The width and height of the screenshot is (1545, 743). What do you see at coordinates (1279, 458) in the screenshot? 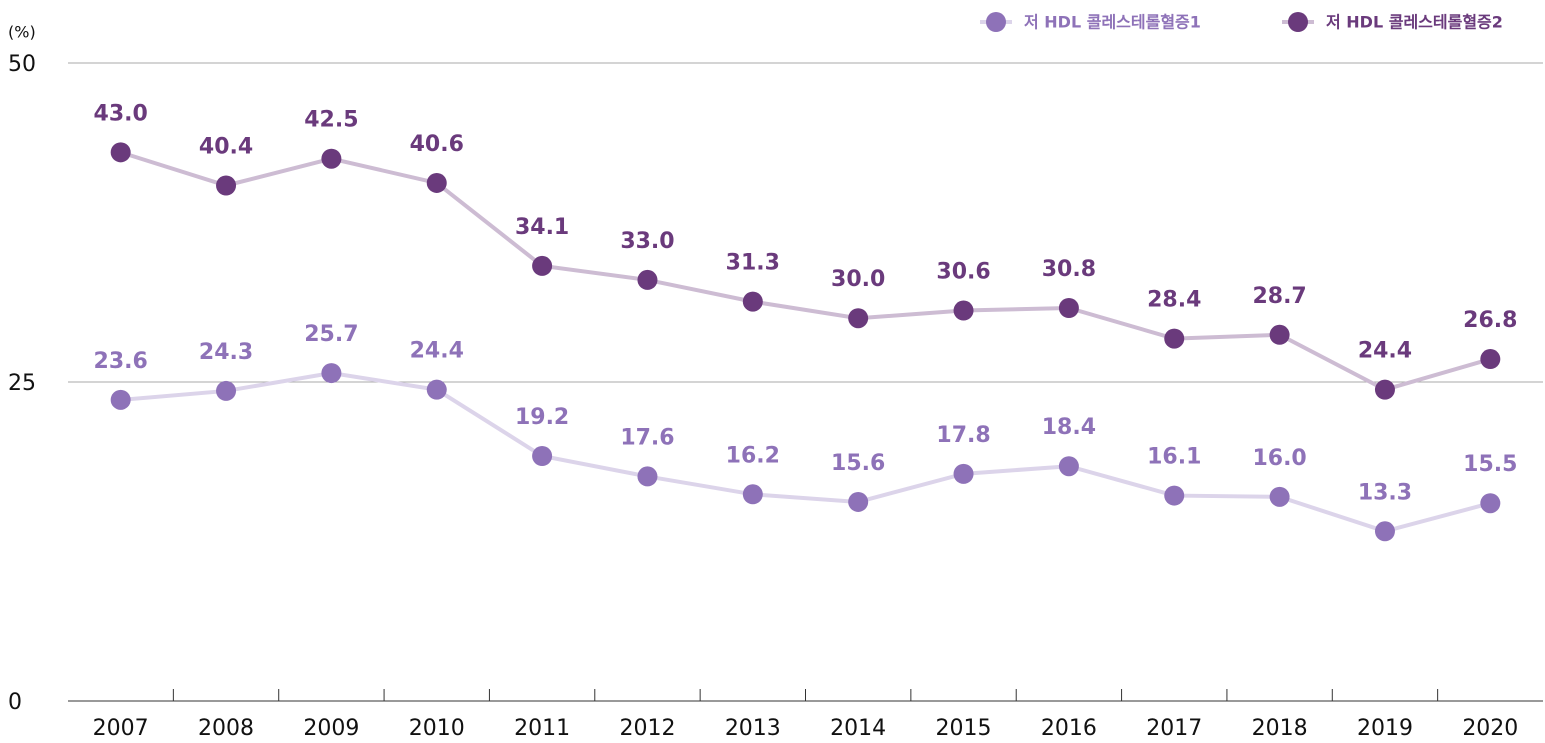
I see `data-label: 16.0` at bounding box center [1279, 458].